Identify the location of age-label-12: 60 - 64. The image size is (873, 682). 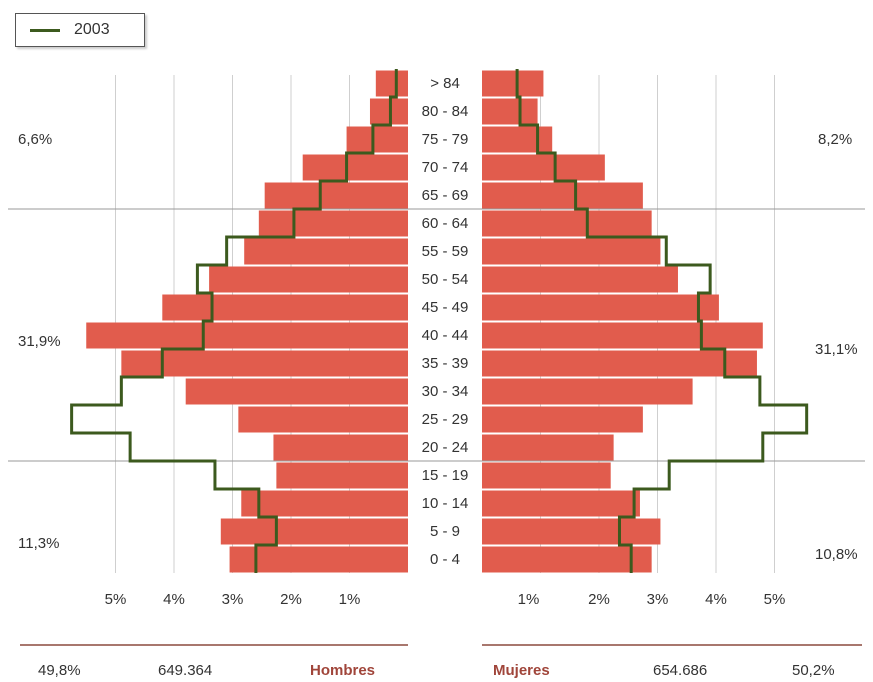
(445, 223).